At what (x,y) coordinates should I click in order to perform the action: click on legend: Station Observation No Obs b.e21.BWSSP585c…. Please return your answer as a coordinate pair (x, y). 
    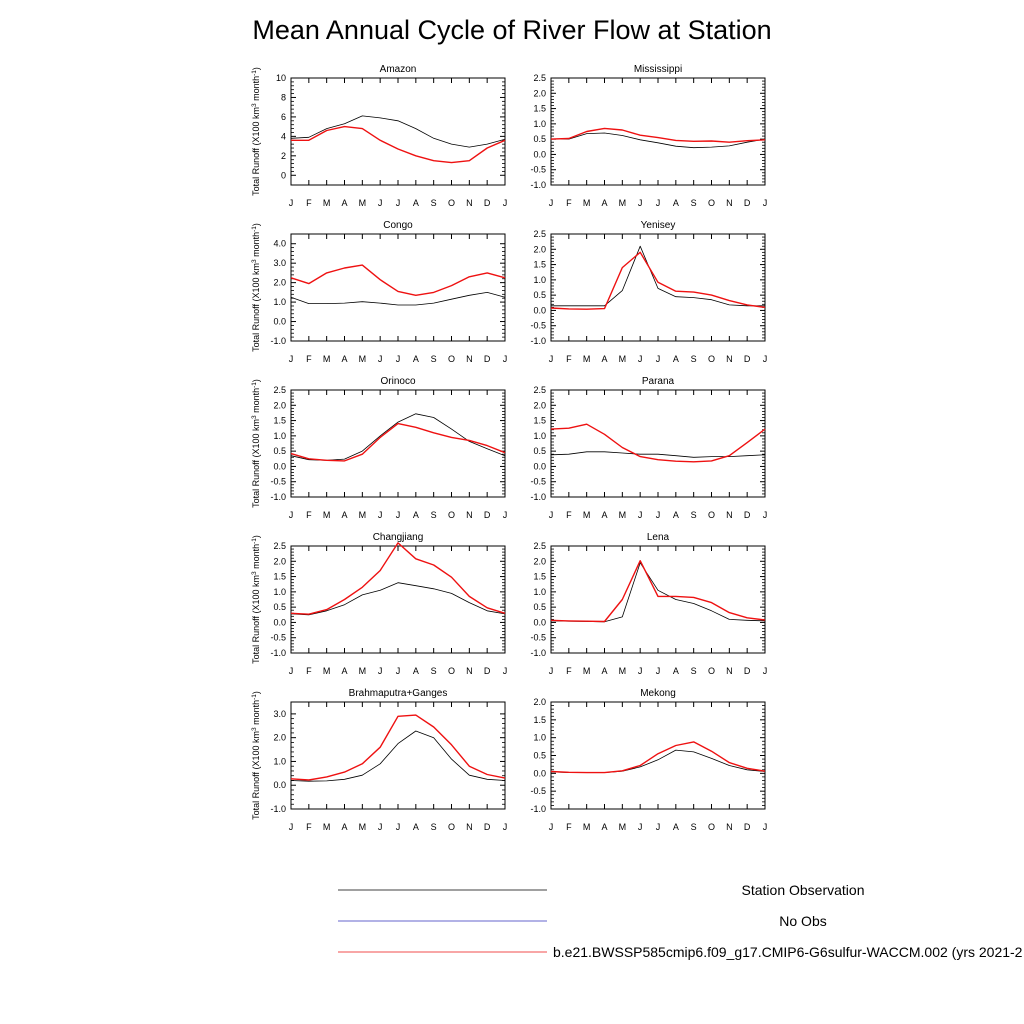
    Looking at the image, I should click on (680, 921).